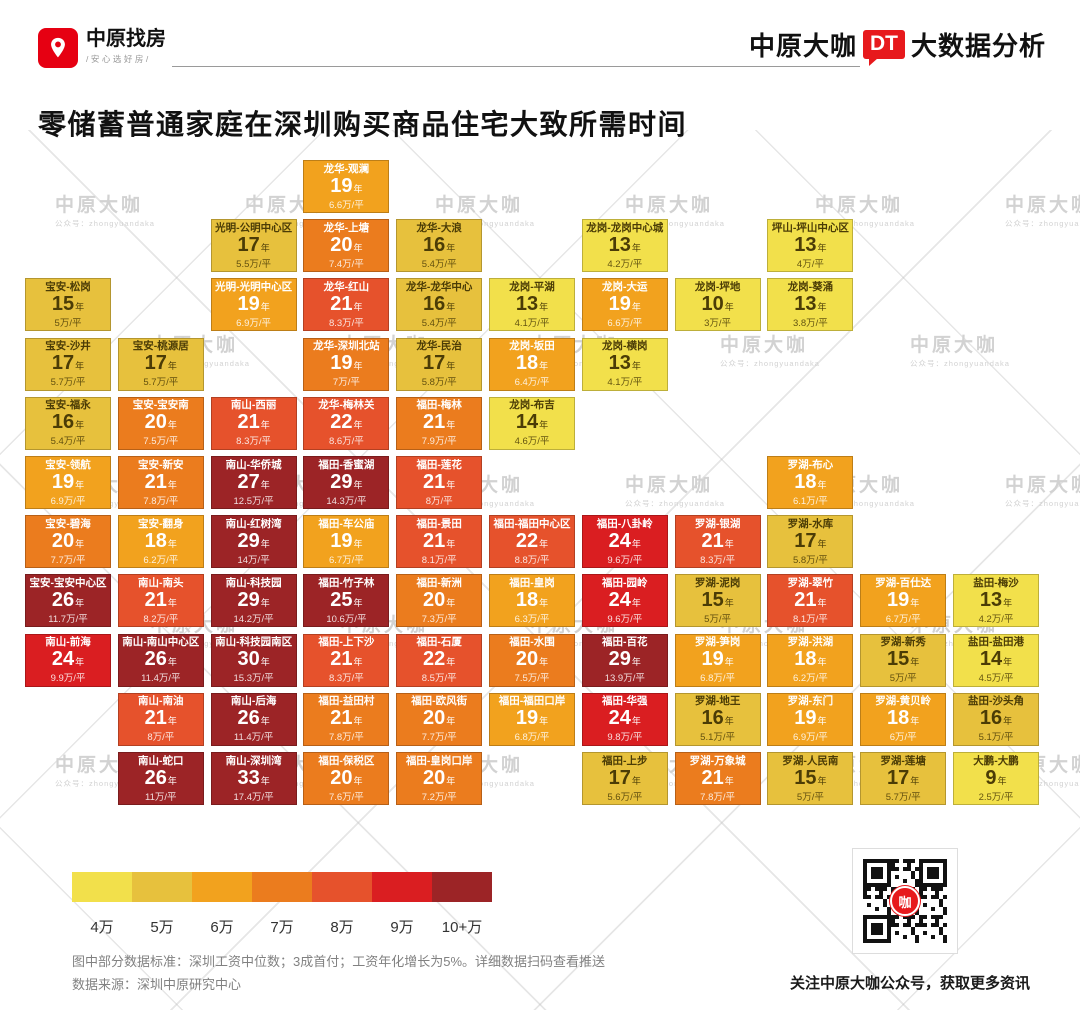  Describe the element at coordinates (68, 442) in the screenshot. I see `price-value: 5.4万/平` at that location.